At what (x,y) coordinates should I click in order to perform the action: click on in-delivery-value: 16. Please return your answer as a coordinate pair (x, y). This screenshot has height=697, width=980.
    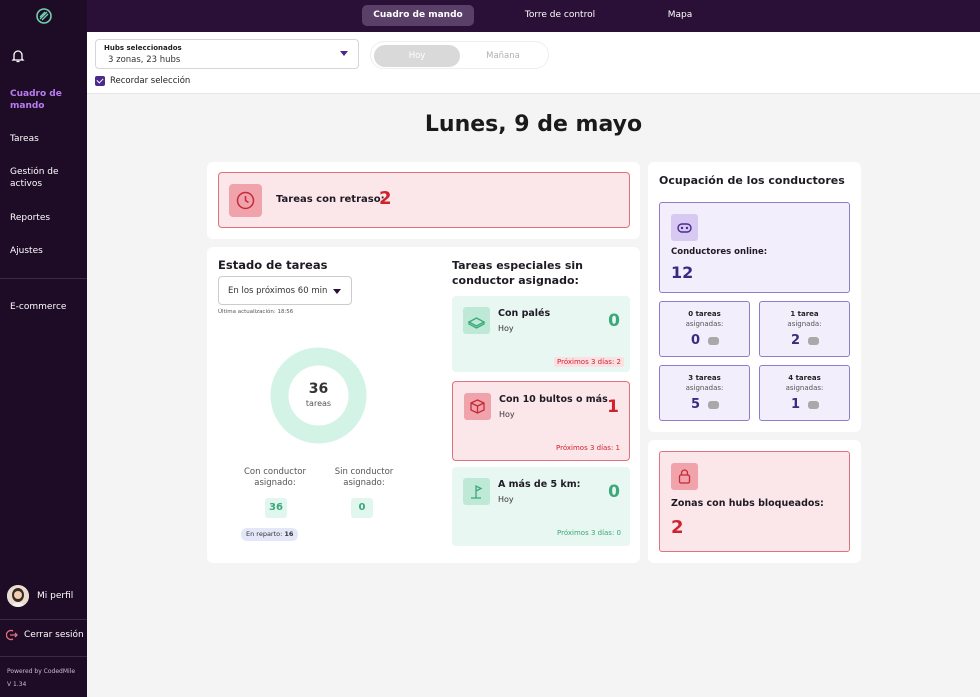
    Looking at the image, I should click on (289, 534).